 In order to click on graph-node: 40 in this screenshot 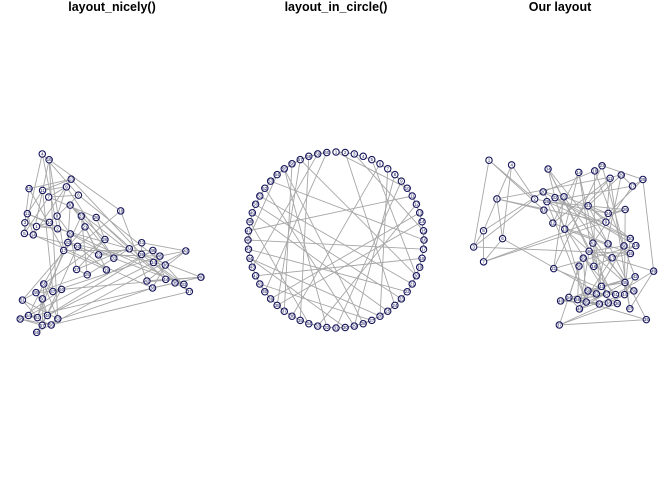, I will do `click(201, 277)`.